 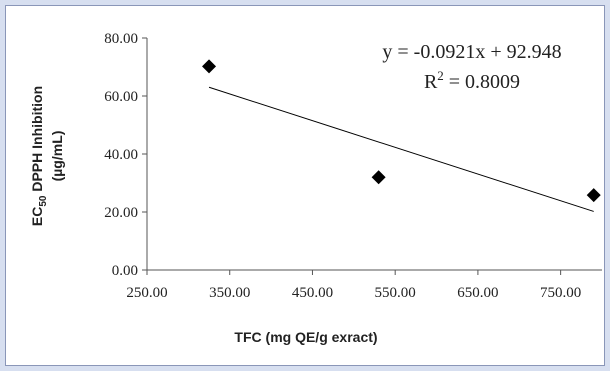 What do you see at coordinates (57, 156) in the screenshot?
I see `svg-text: (µg/mL)` at bounding box center [57, 156].